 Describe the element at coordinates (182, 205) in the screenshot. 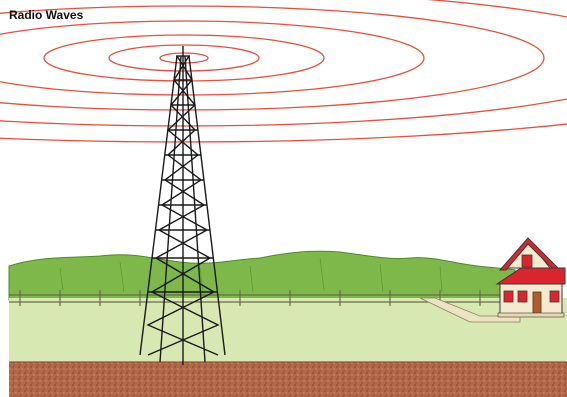

I see `radio-tower-icon` at that location.